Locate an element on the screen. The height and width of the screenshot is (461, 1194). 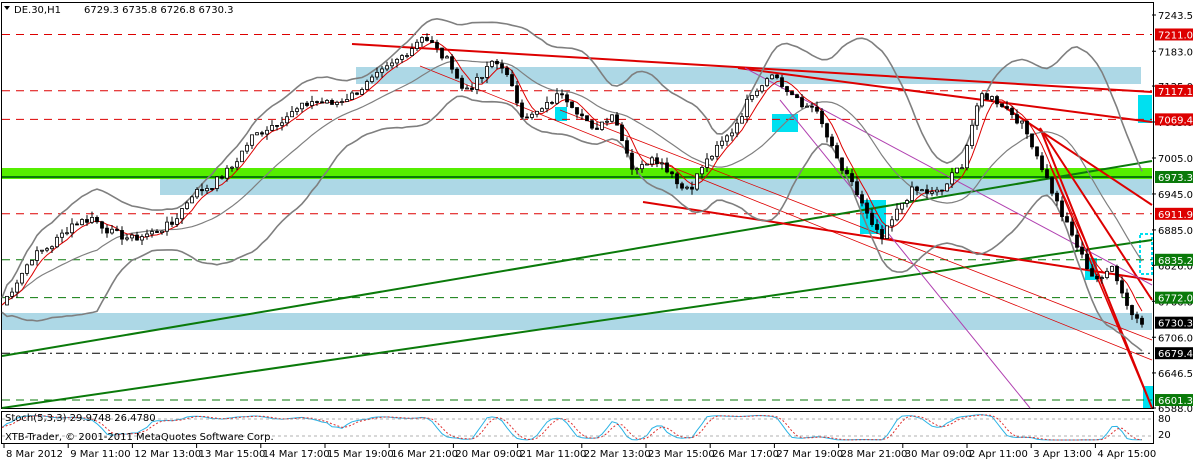
price-level-label: 7117.1 is located at coordinates (1175, 92).